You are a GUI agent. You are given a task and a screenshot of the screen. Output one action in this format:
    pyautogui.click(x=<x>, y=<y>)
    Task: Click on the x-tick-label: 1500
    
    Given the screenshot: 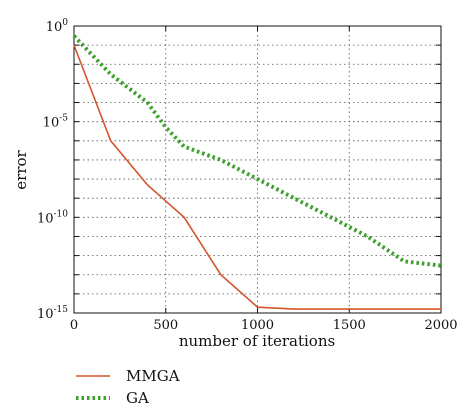 What is the action you would take?
    pyautogui.click(x=349, y=325)
    